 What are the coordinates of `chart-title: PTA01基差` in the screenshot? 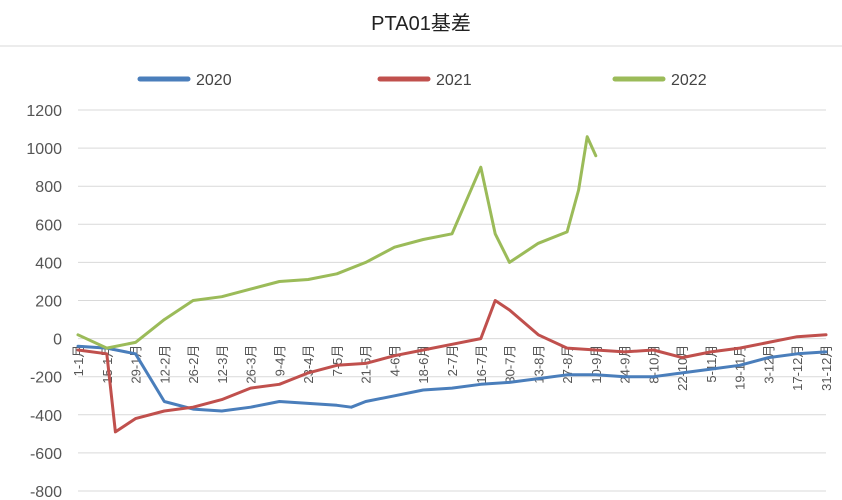 It's located at (421, 23).